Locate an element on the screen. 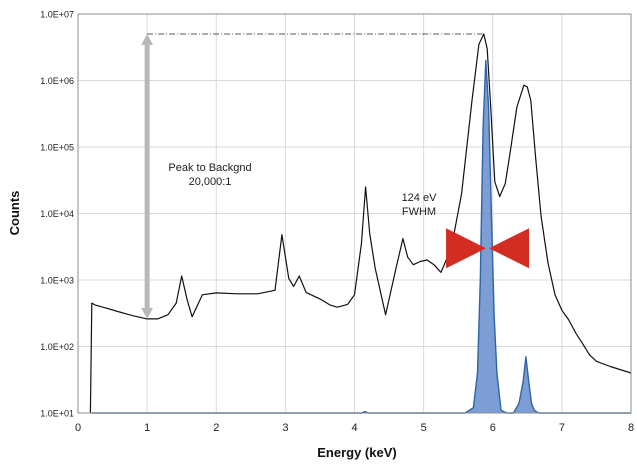 The height and width of the screenshot is (464, 637). x-tick-label: 7 is located at coordinates (562, 428).